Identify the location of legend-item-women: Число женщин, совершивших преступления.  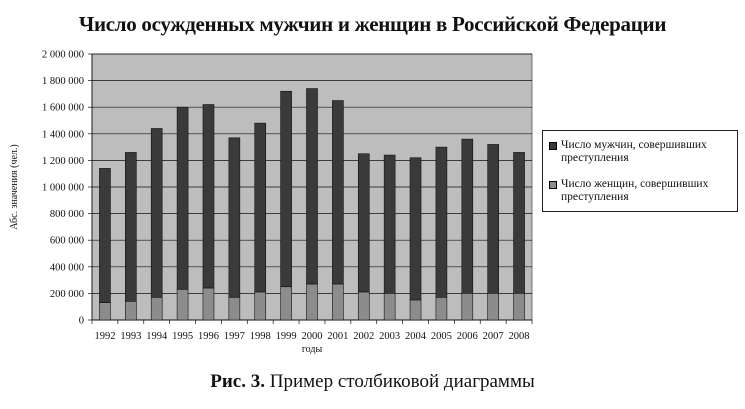
(642, 191).